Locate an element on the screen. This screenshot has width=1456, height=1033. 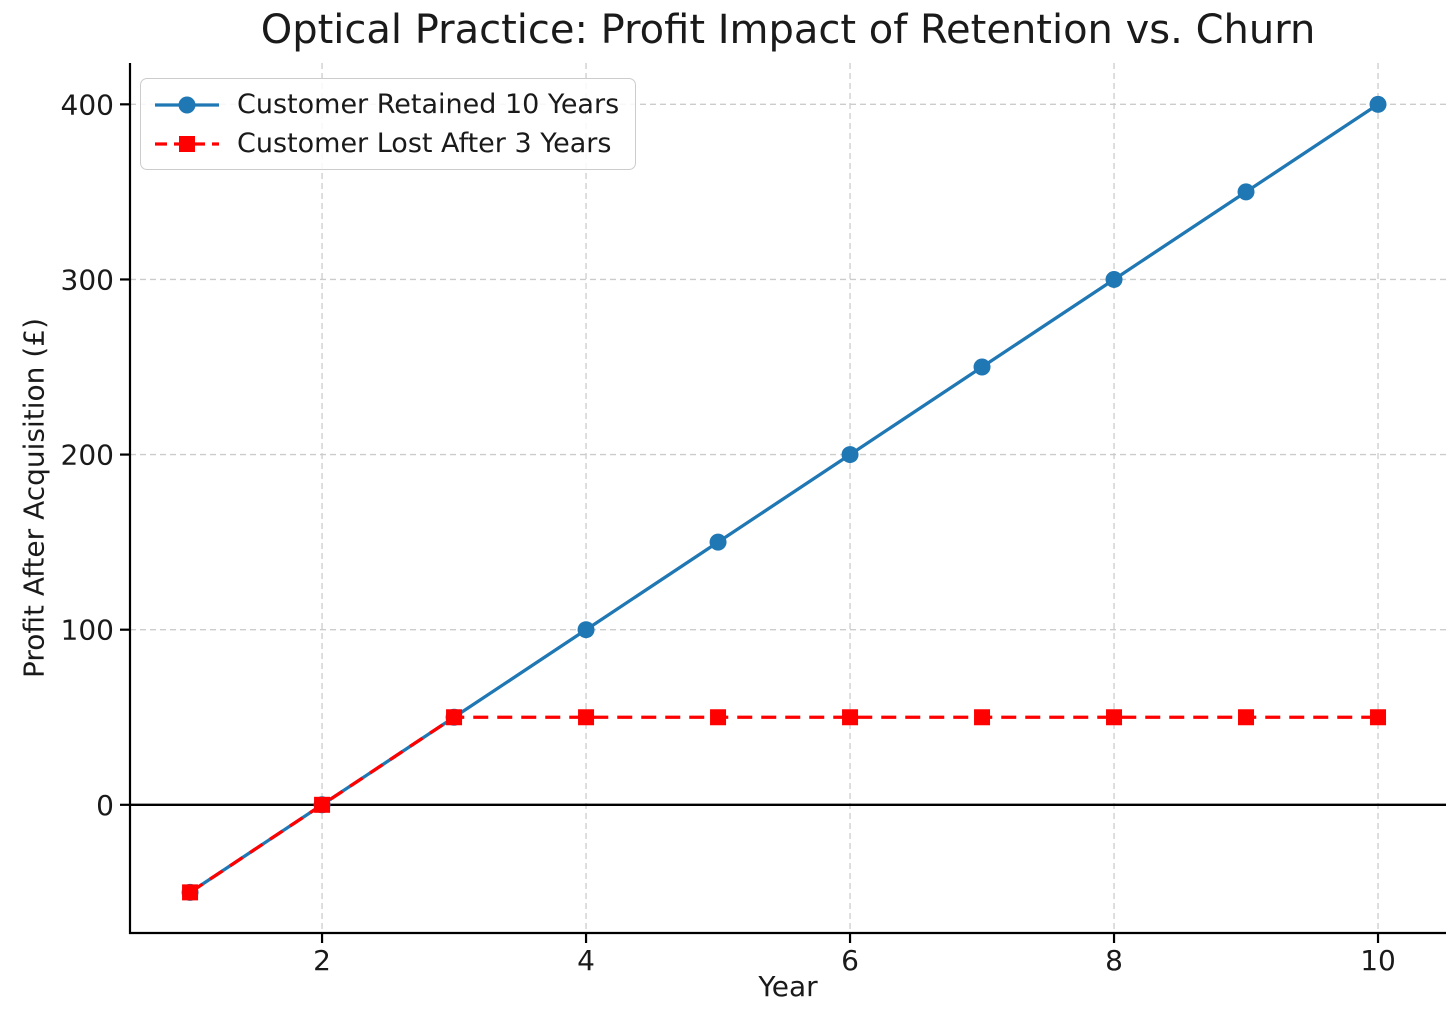
x-tick-label-2: 2 is located at coordinates (322, 960).